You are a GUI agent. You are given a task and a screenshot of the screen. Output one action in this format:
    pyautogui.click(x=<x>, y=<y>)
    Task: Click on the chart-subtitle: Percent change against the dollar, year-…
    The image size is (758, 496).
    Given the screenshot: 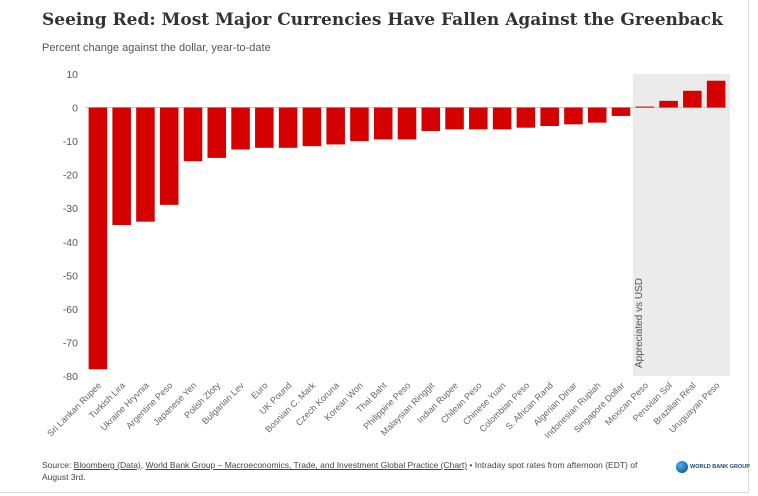 What is the action you would take?
    pyautogui.click(x=156, y=48)
    